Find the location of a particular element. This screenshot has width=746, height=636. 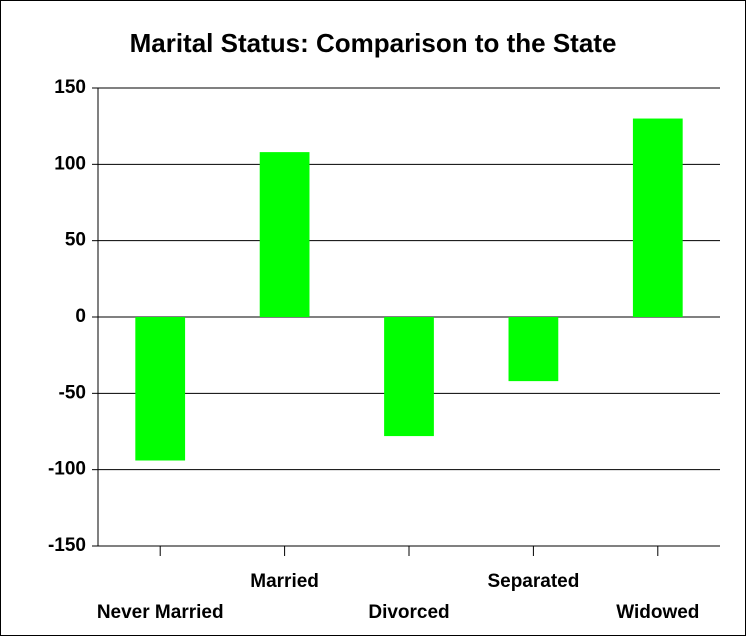

x-tick-label: Married is located at coordinates (284, 581).